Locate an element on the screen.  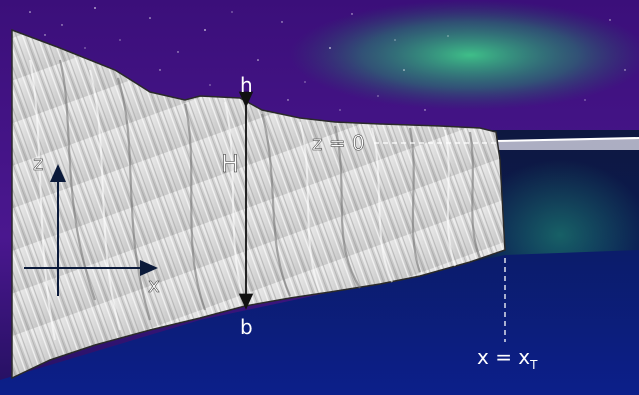
label-xT: x = xT is located at coordinates (507, 358).